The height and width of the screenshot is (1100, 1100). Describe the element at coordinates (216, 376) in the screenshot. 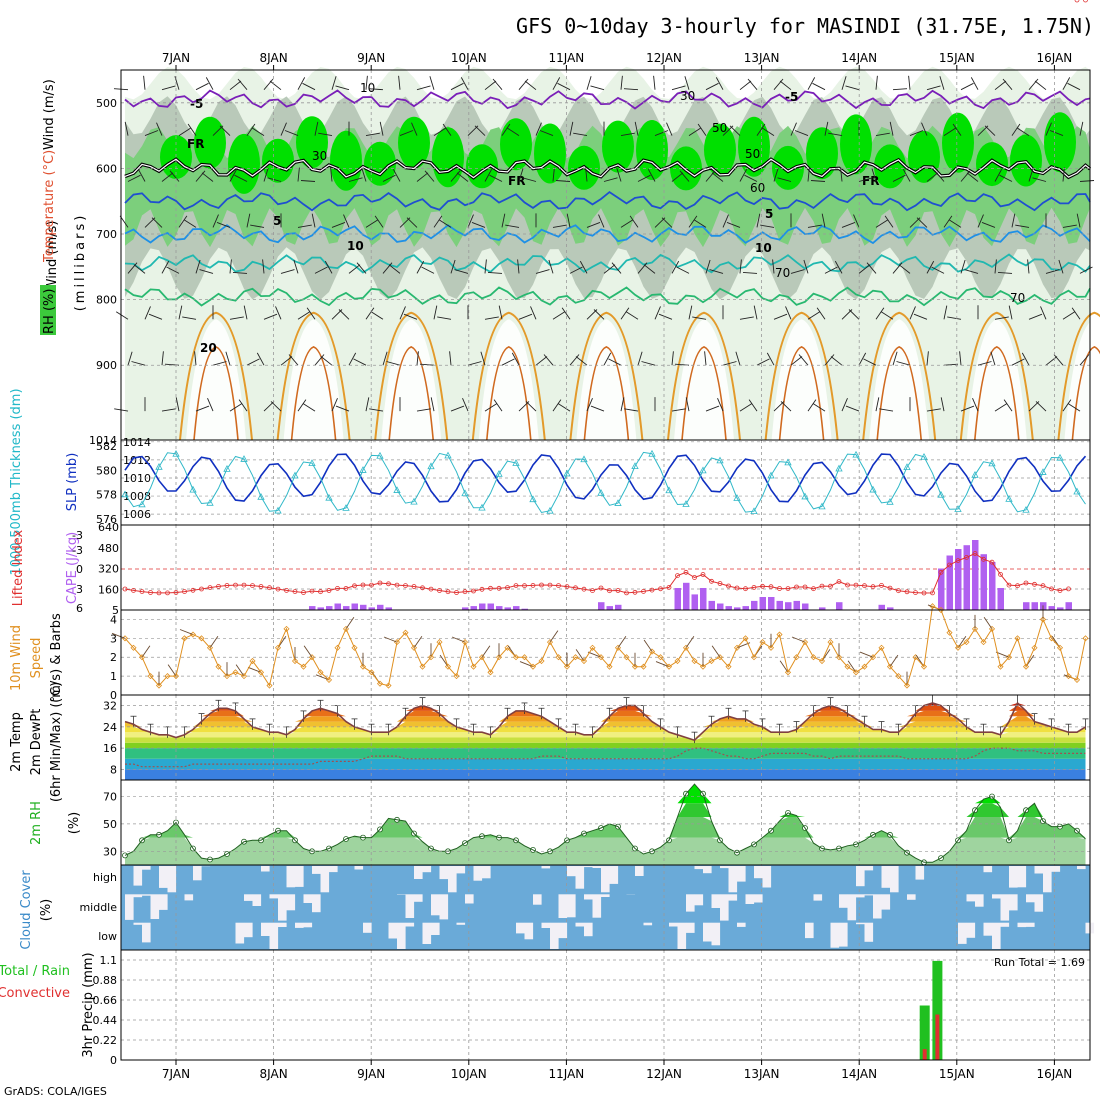

I see `warm-isotherm-loop` at that location.